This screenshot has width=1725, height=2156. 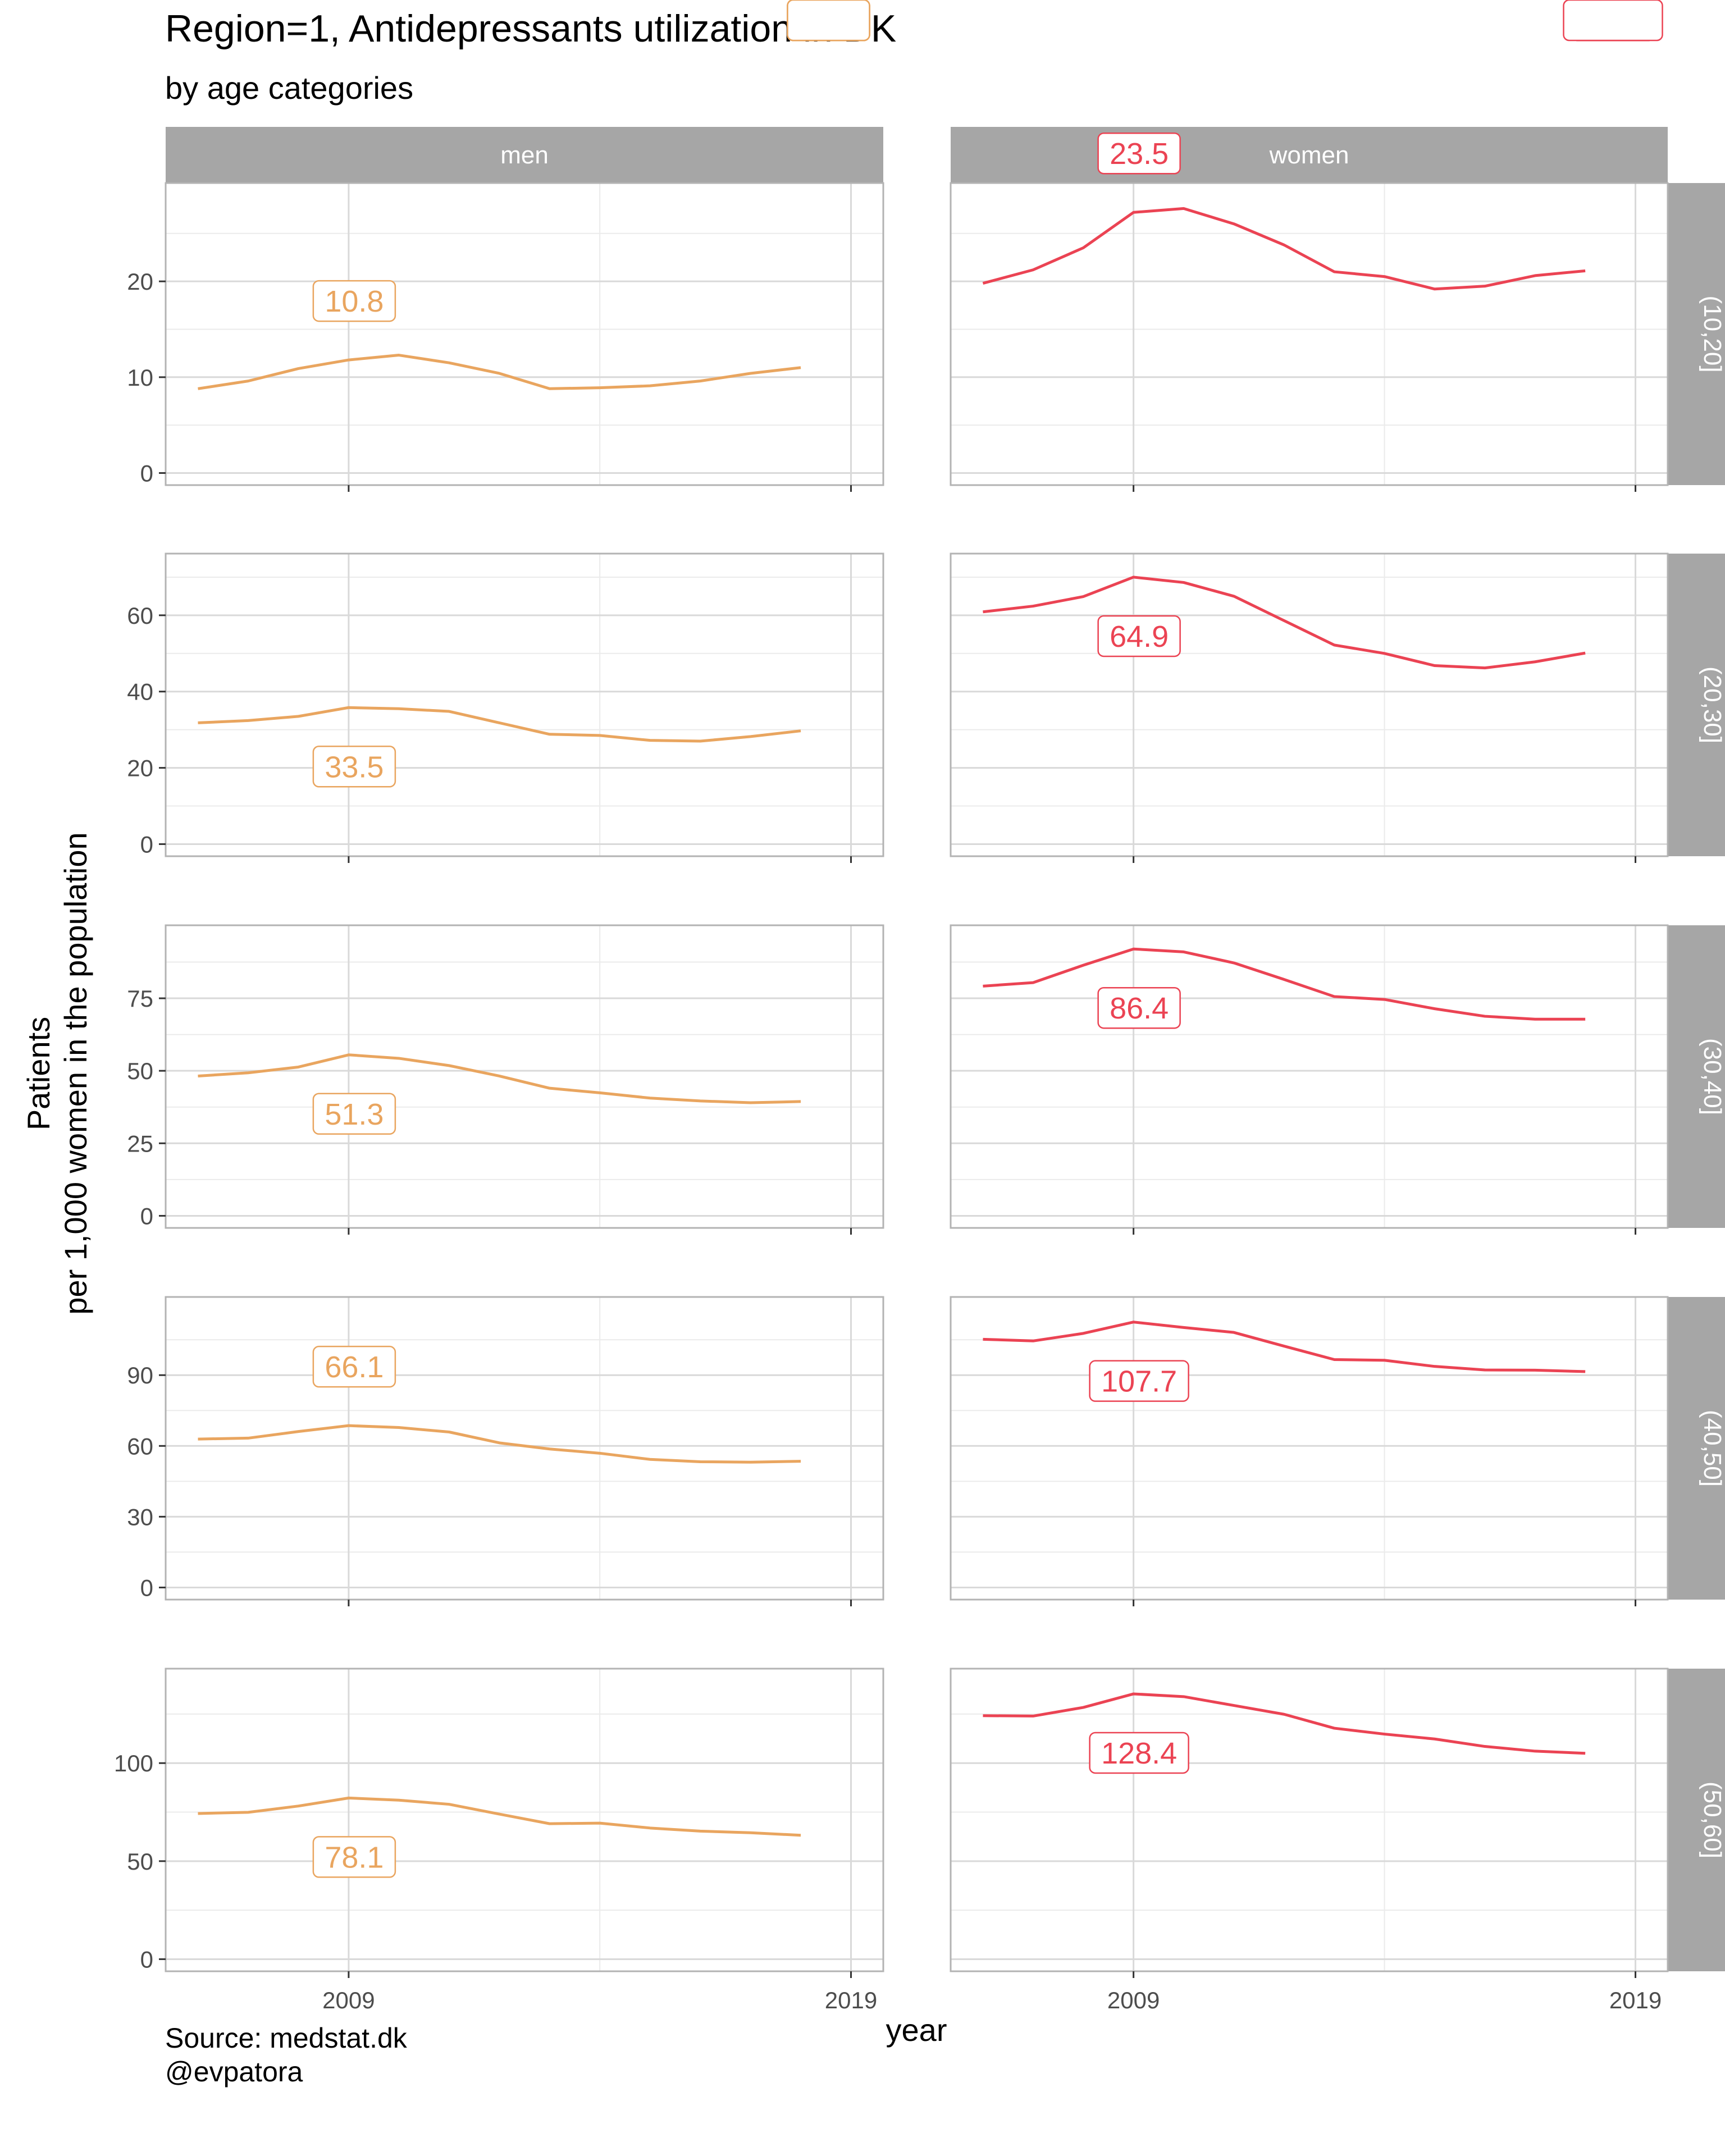 I want to click on data-label: 10.8, so click(x=355, y=301).